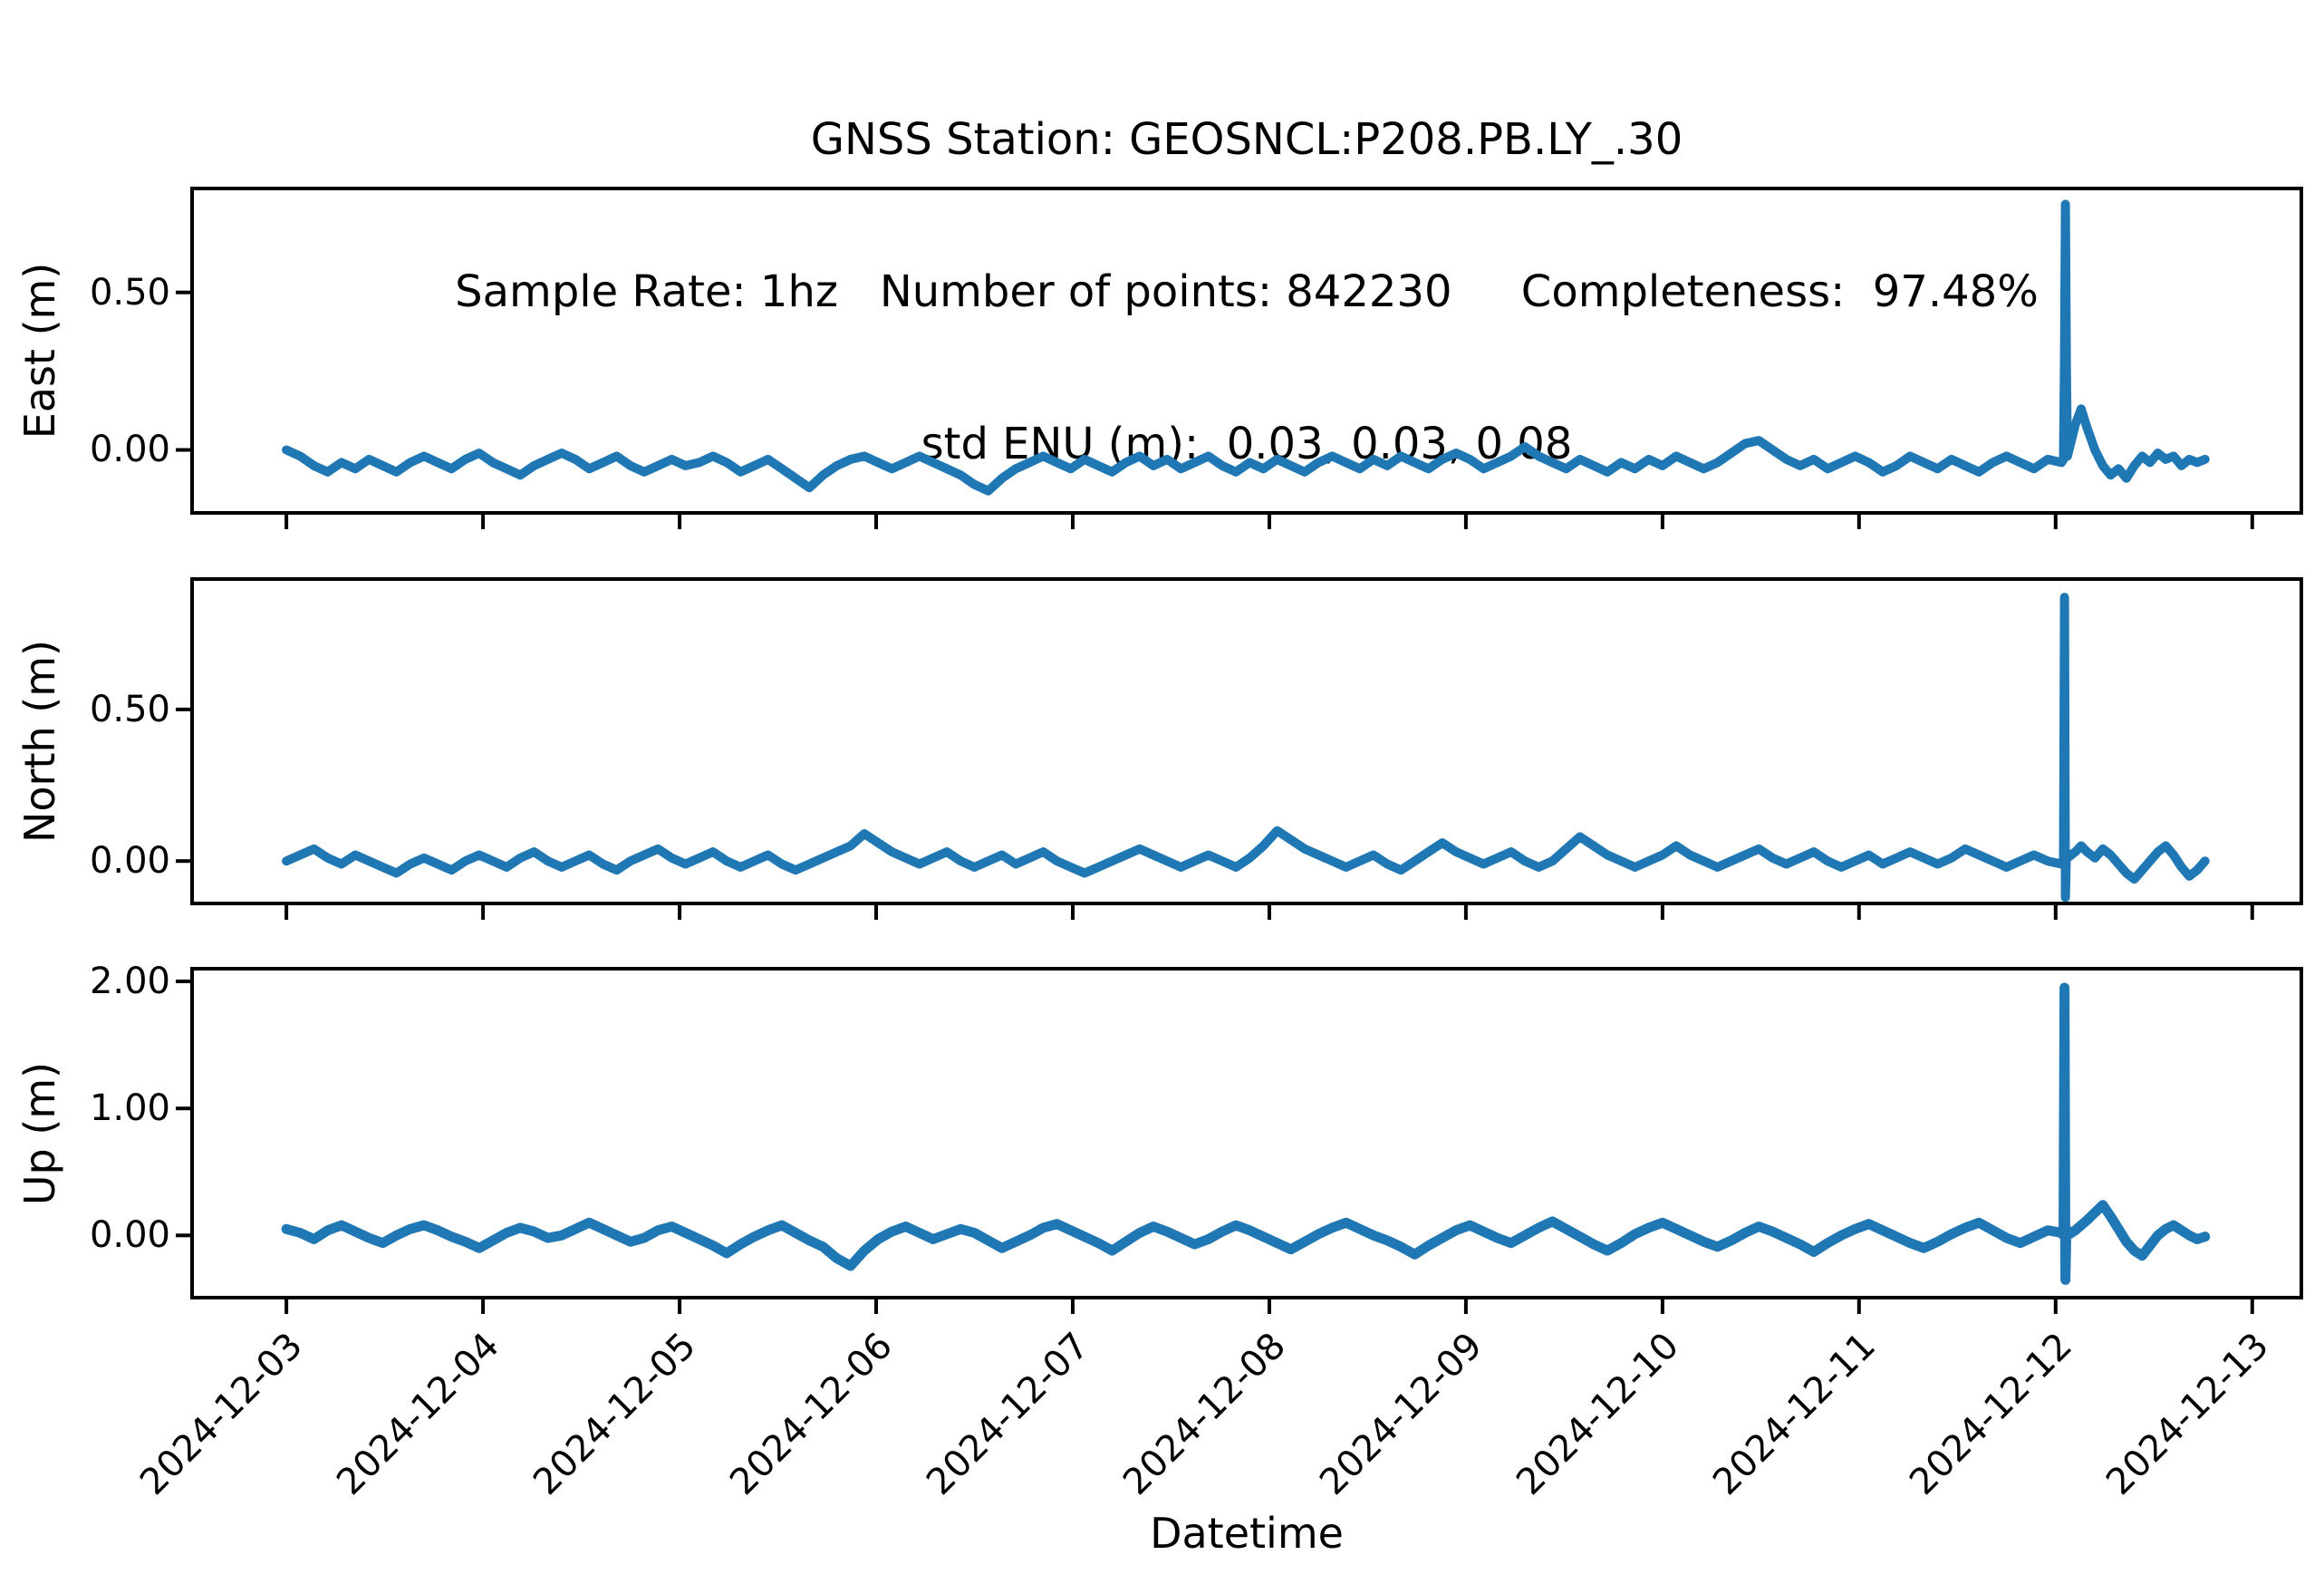  Describe the element at coordinates (129, 1108) in the screenshot. I see `y-tick-label: 1.00` at that location.